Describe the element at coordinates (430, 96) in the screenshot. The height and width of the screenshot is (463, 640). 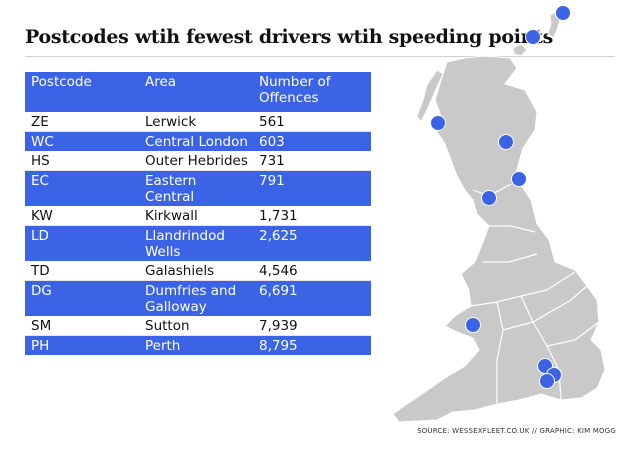
I see `hebrides-landmass` at that location.